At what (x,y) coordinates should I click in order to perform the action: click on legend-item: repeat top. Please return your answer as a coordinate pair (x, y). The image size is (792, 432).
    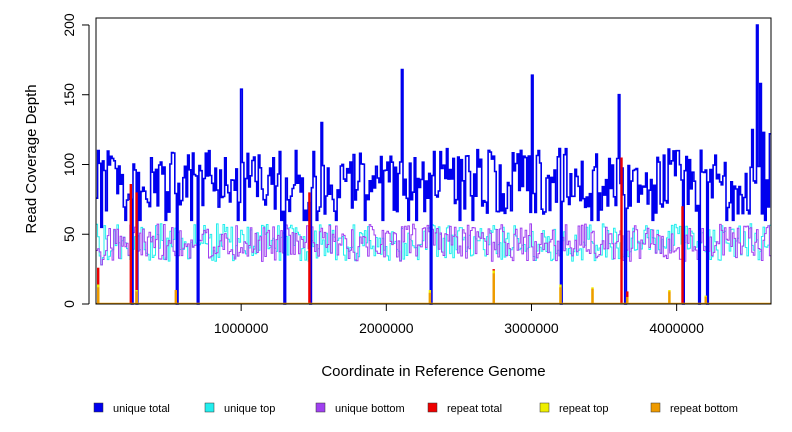
    Looking at the image, I should click on (574, 408).